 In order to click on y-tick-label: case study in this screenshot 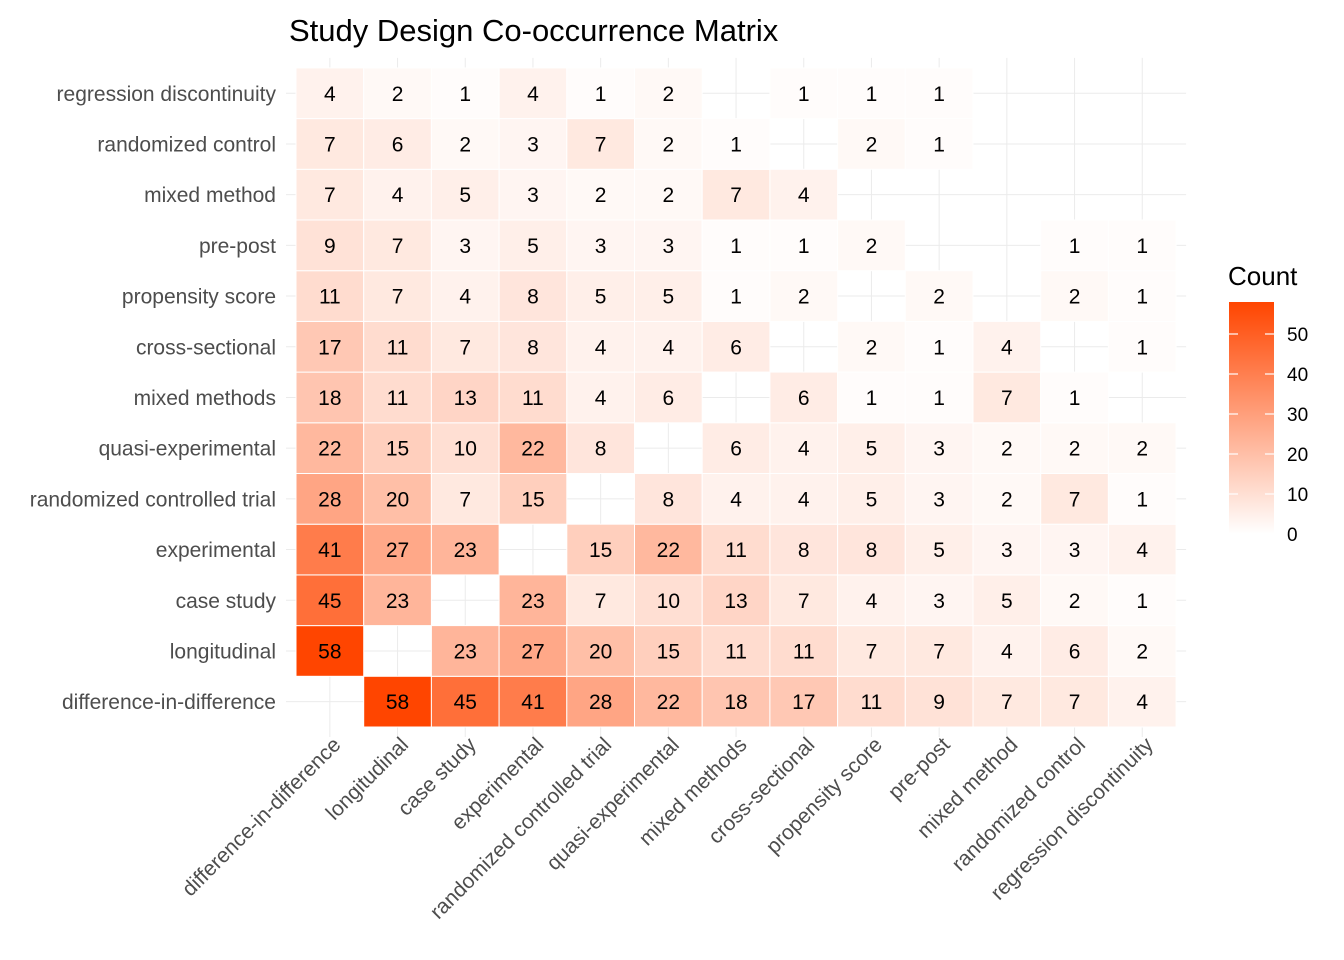, I will do `click(226, 601)`.